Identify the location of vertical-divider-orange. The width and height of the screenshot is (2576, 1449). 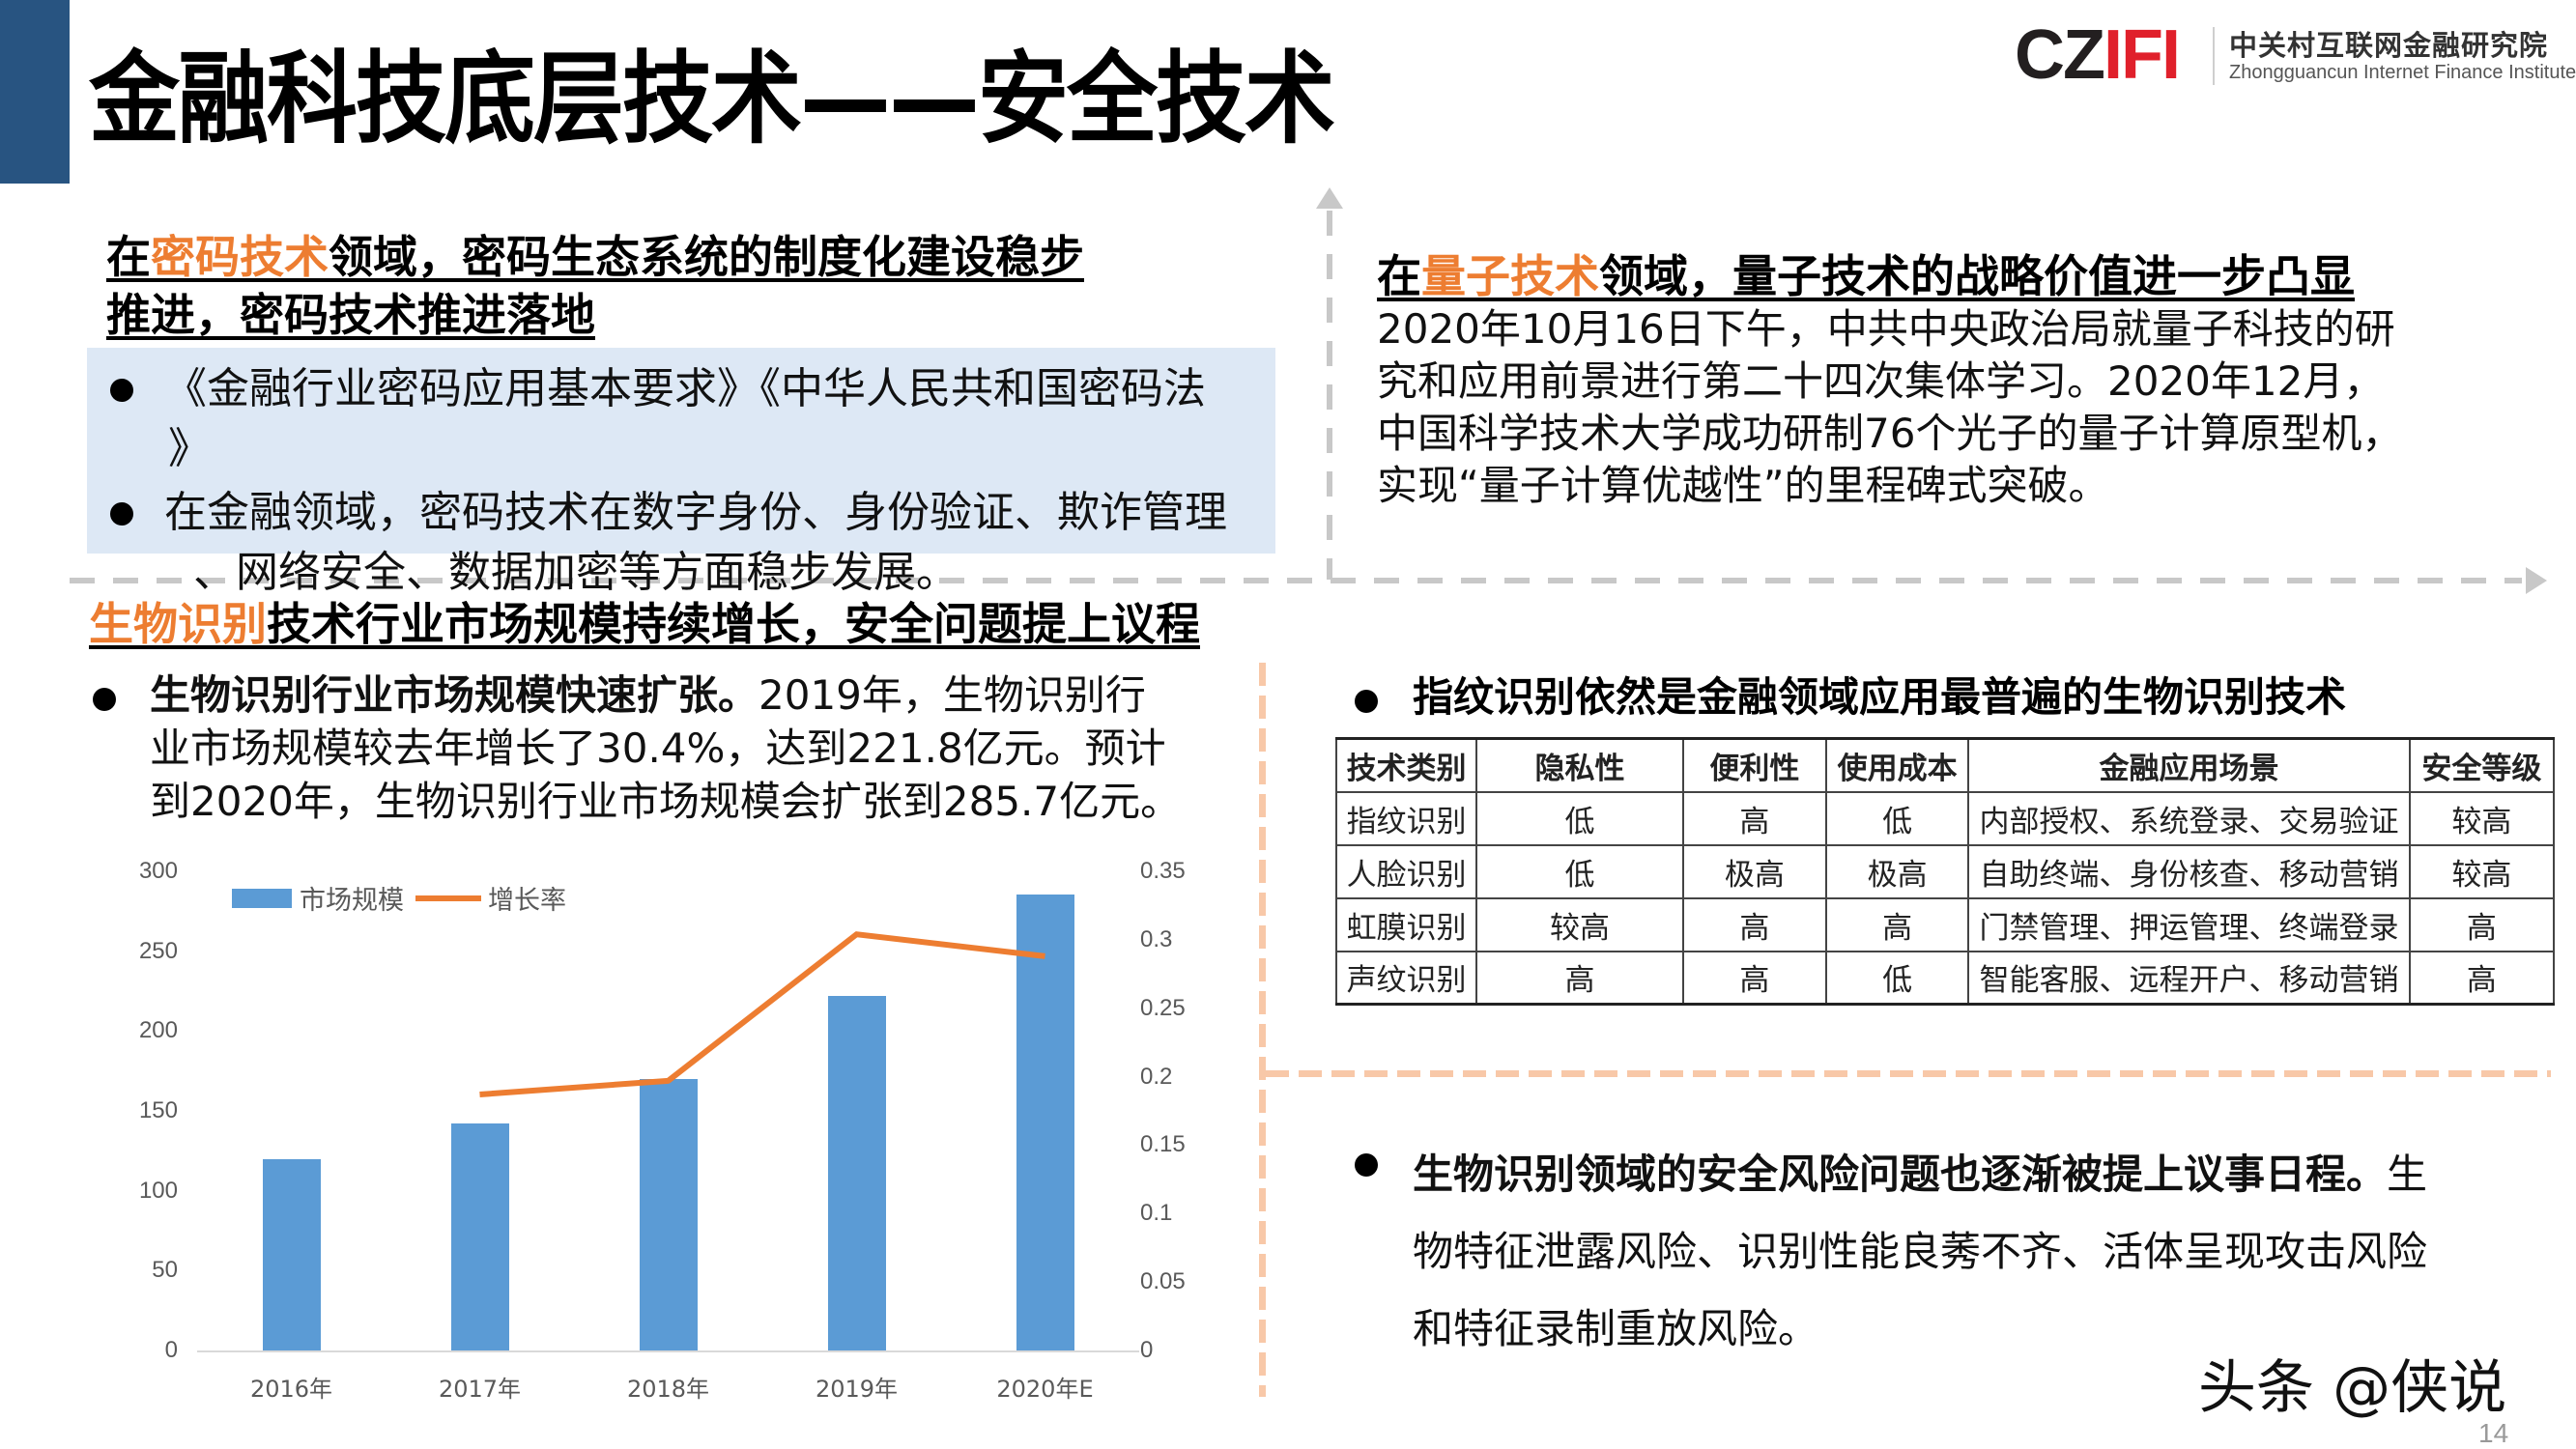
(1262, 1030).